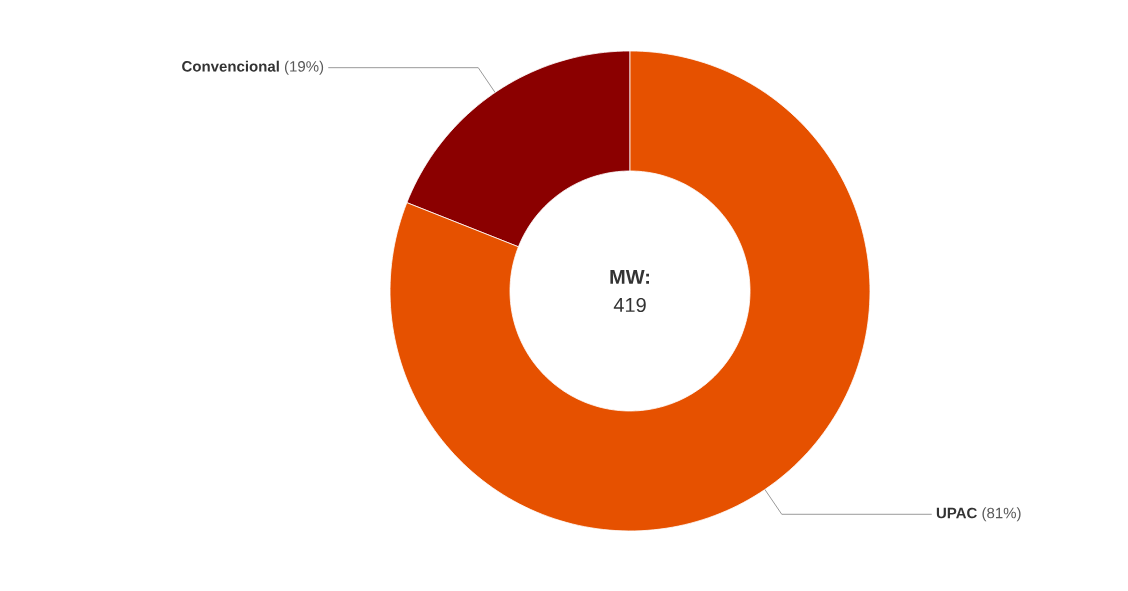  I want to click on slice-label: UPAC, so click(956, 513).